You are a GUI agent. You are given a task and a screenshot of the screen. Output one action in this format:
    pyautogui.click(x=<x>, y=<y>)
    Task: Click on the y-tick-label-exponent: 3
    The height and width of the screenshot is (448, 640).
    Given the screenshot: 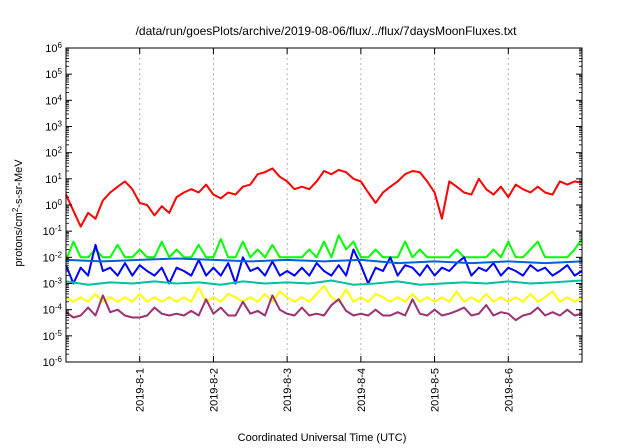 What is the action you would take?
    pyautogui.click(x=60, y=123)
    